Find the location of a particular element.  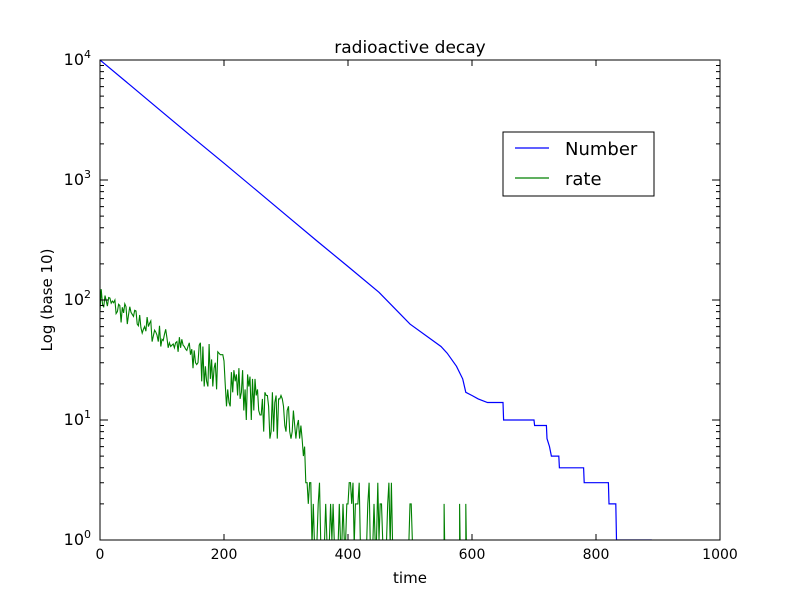

legend-label-rate: rate is located at coordinates (583, 179).